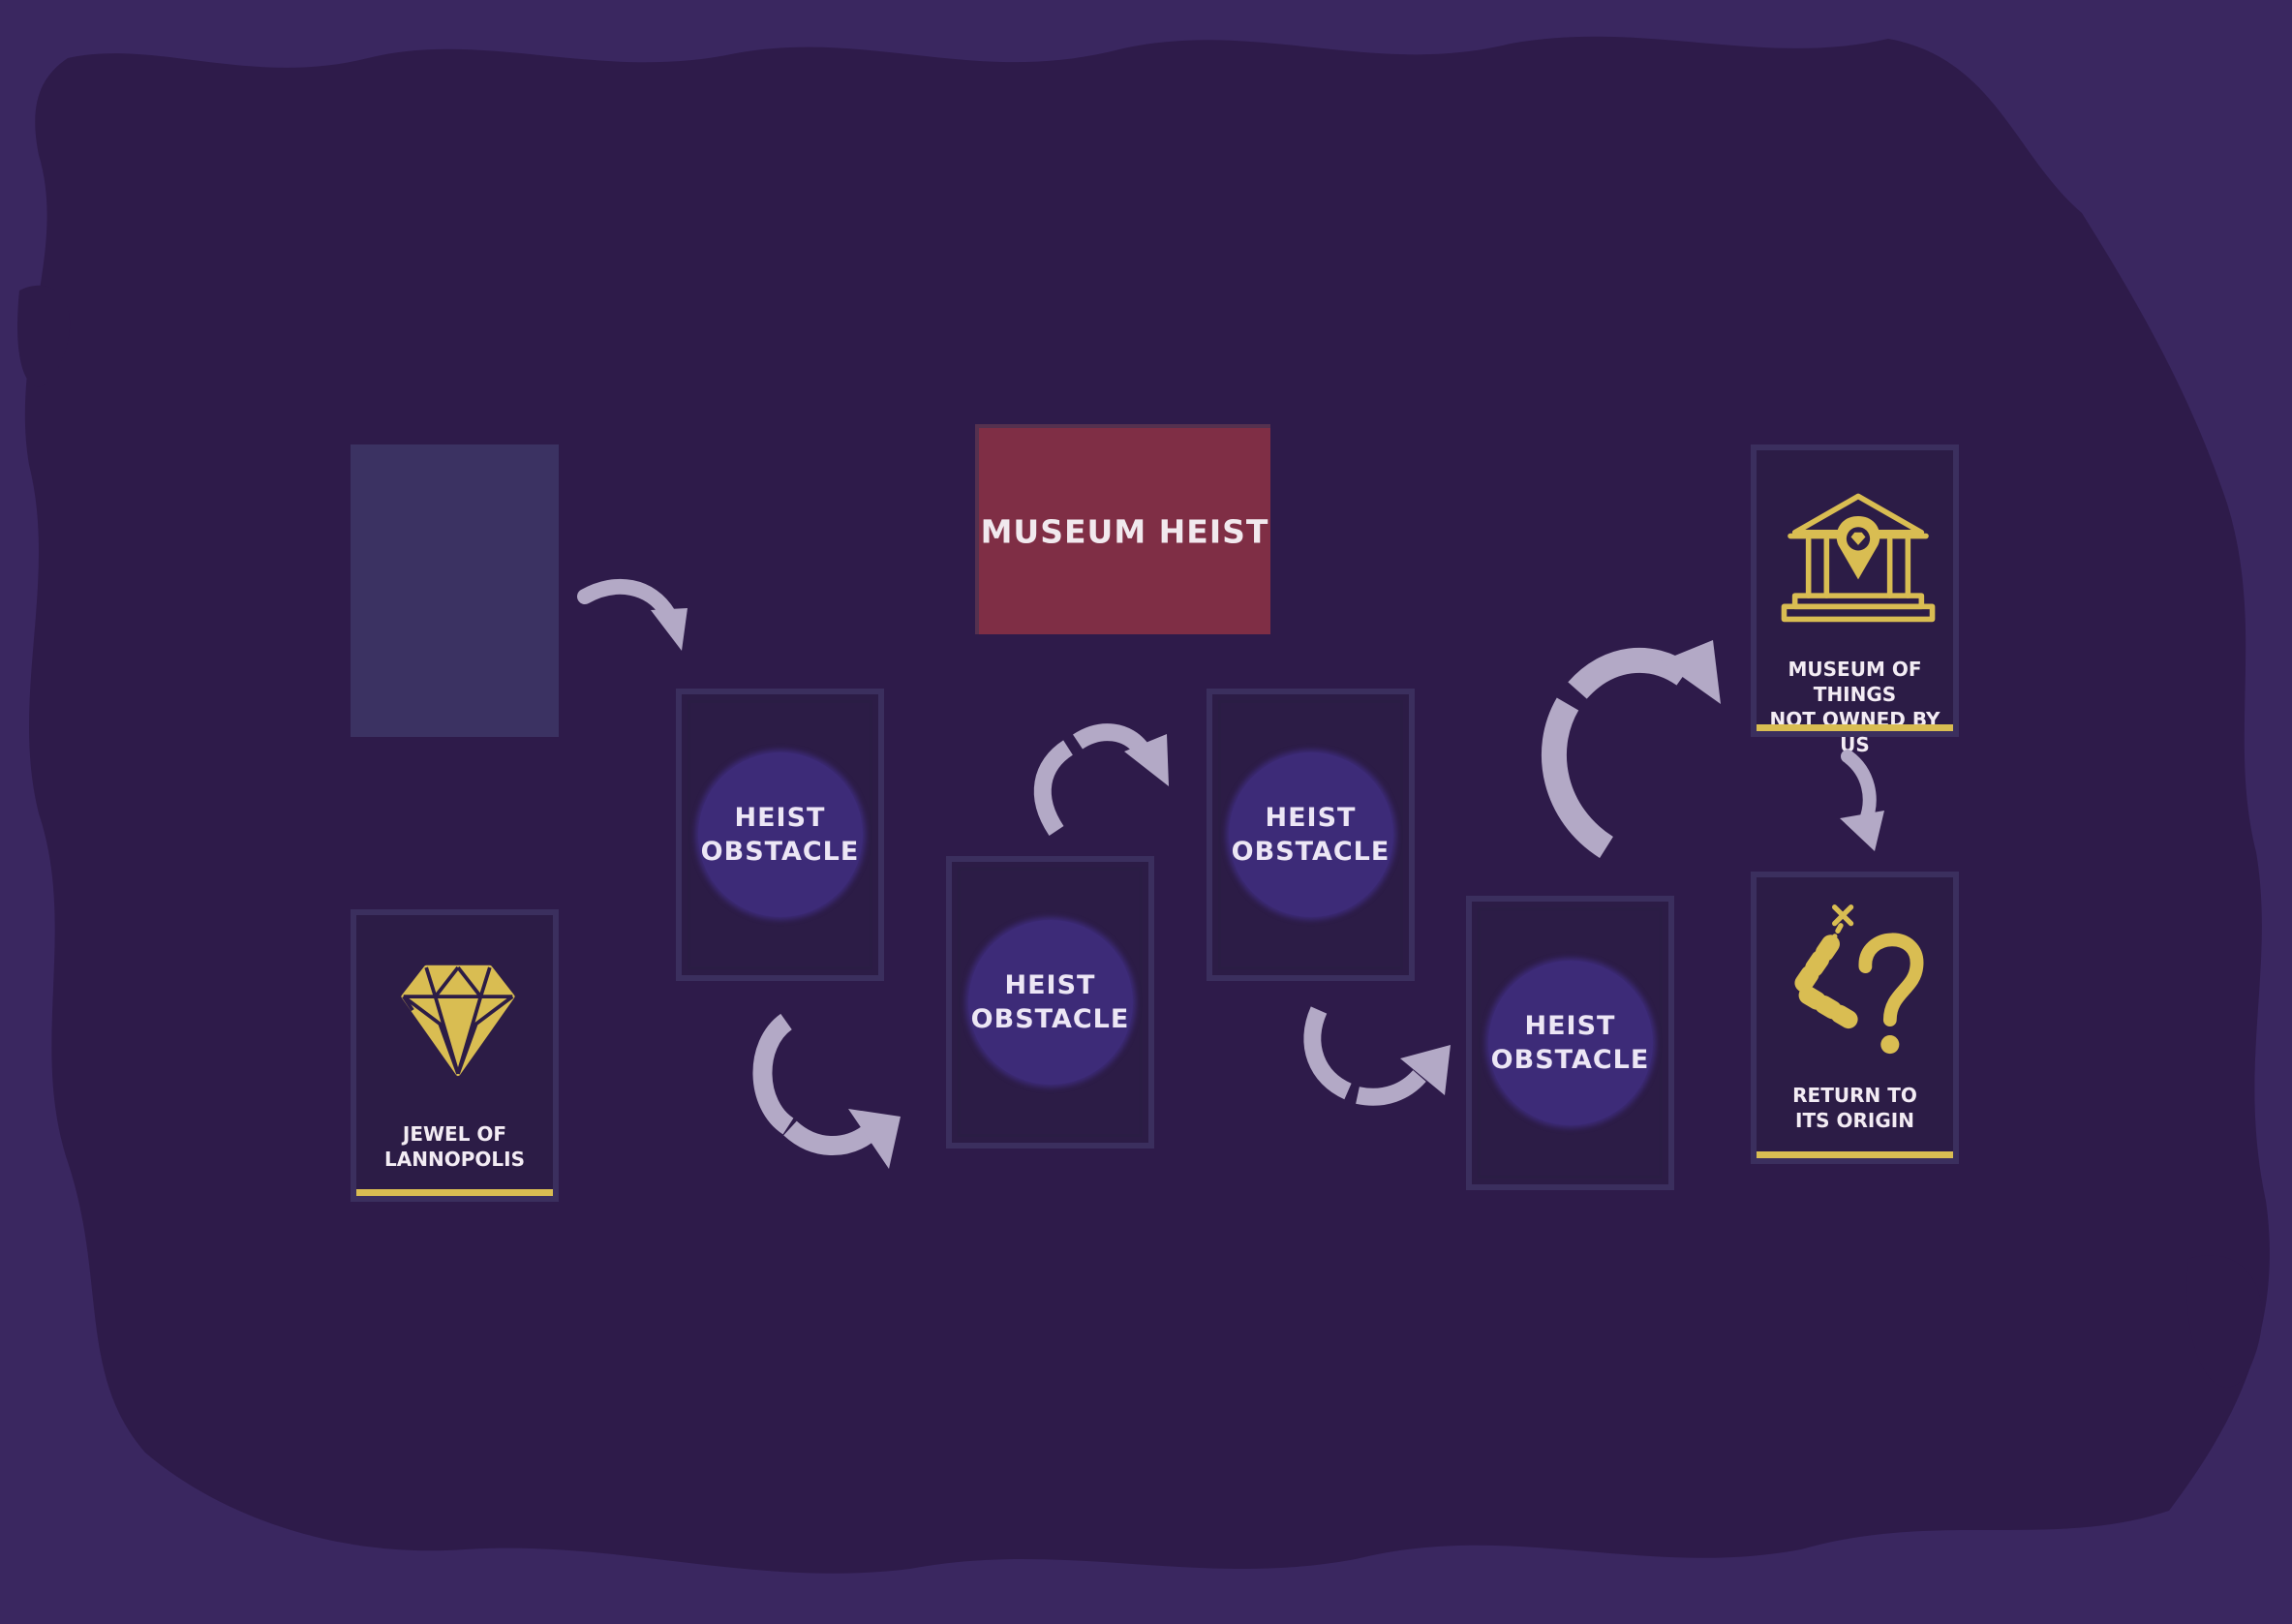 The width and height of the screenshot is (2292, 1624). What do you see at coordinates (454, 1192) in the screenshot?
I see `jewel-card-underline` at bounding box center [454, 1192].